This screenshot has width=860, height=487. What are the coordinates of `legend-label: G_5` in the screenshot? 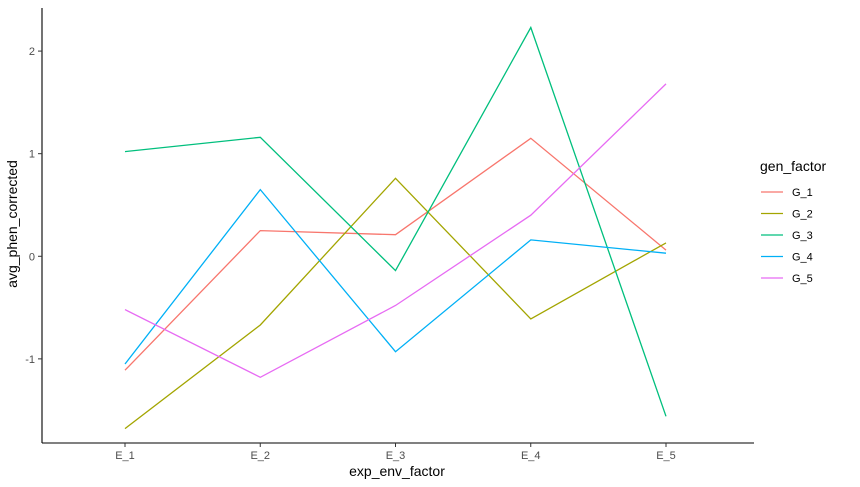 It's located at (802, 279).